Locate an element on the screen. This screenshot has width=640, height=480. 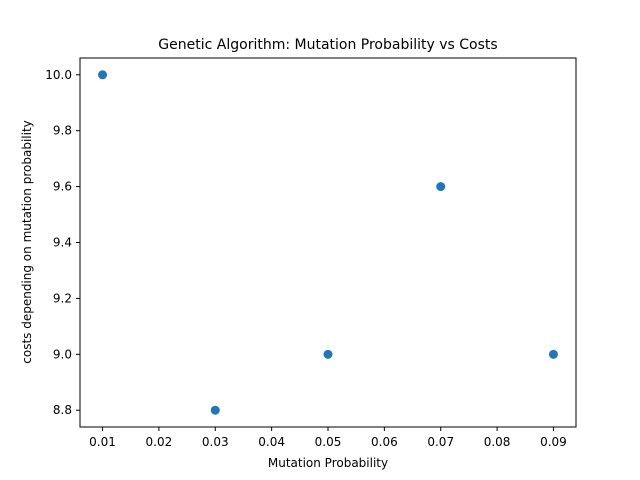
y-tick-label: 9.4 is located at coordinates (62, 243).